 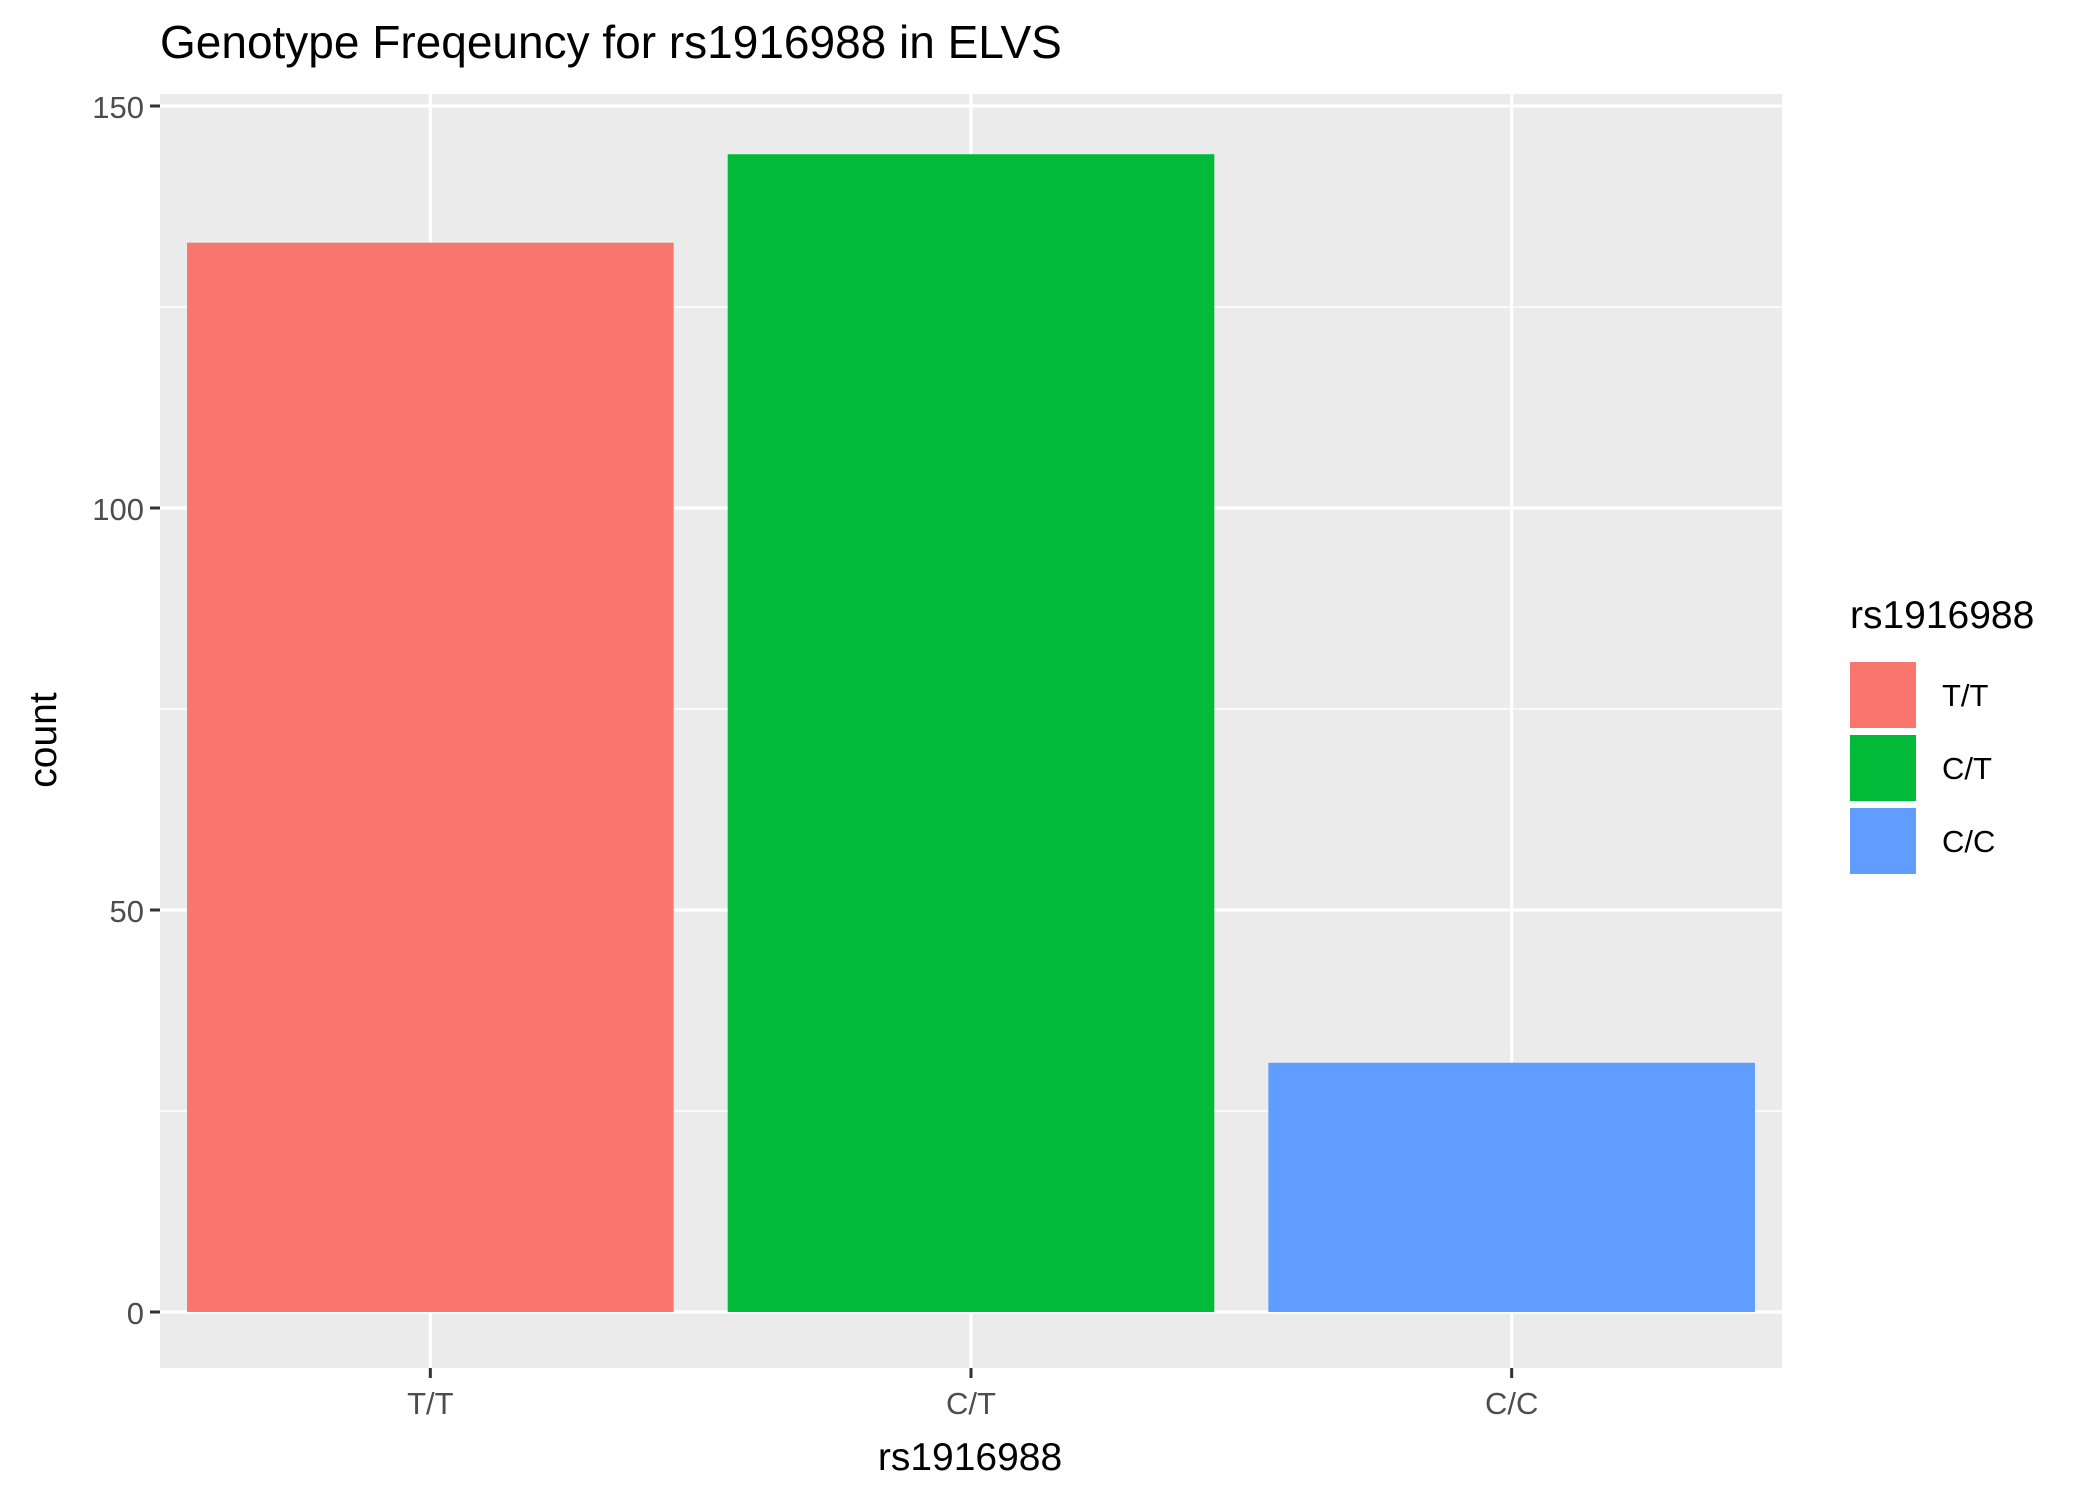 What do you see at coordinates (1968, 841) in the screenshot?
I see `legend-label: C/C` at bounding box center [1968, 841].